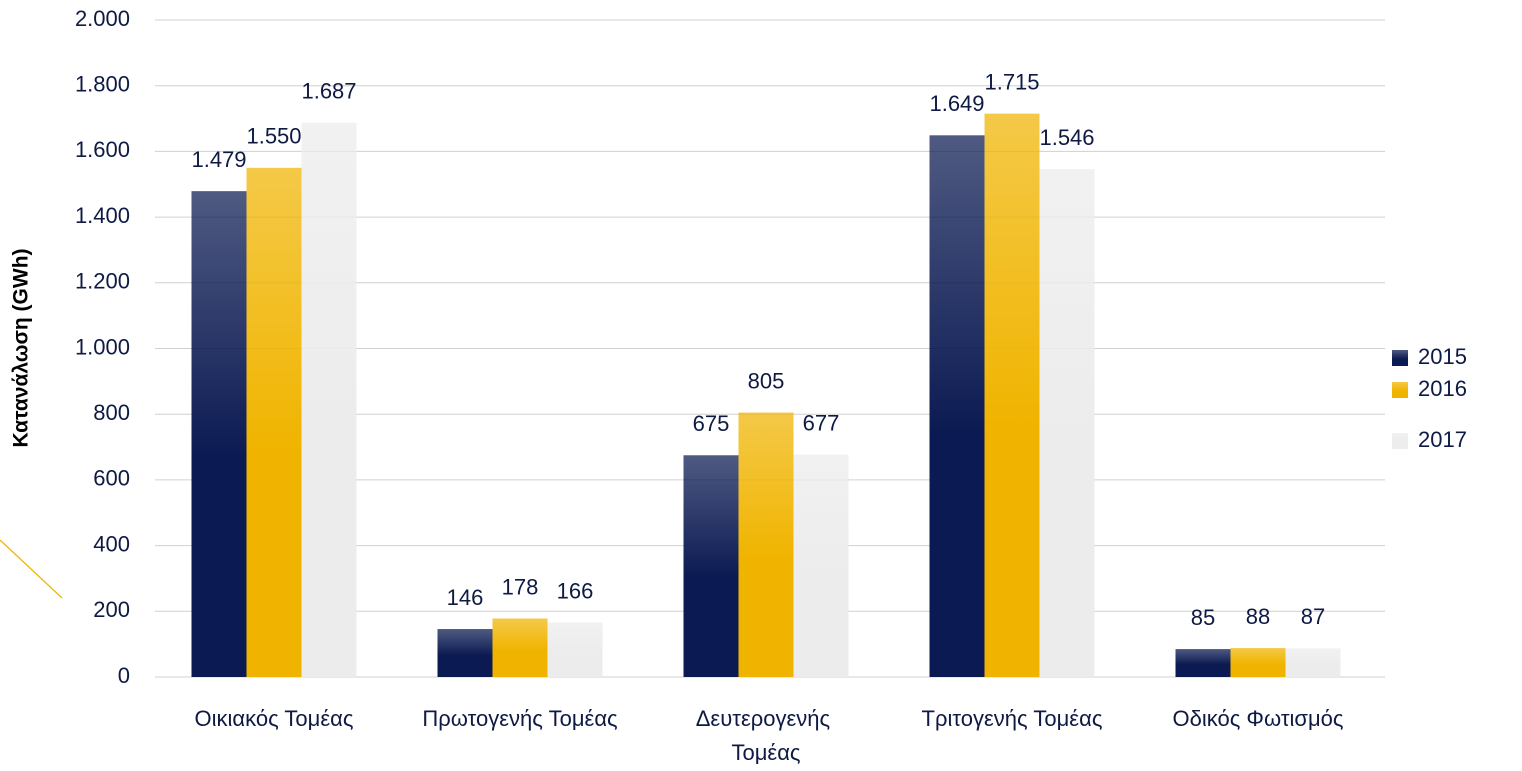  Describe the element at coordinates (218, 159) in the screenshot. I see `data-label: 1.479` at that location.